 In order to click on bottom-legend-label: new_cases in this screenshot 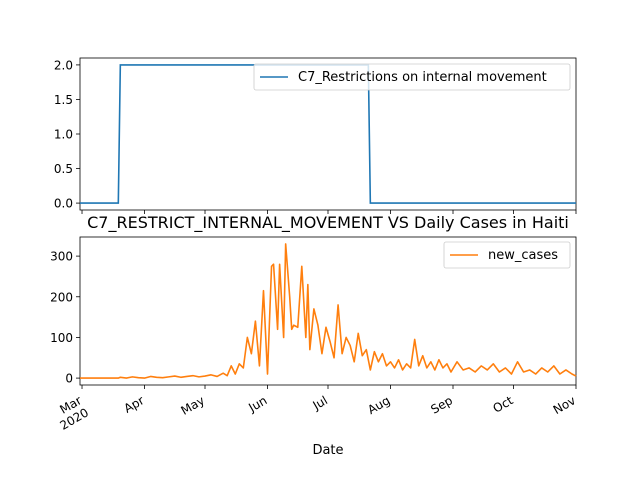, I will do `click(523, 255)`.